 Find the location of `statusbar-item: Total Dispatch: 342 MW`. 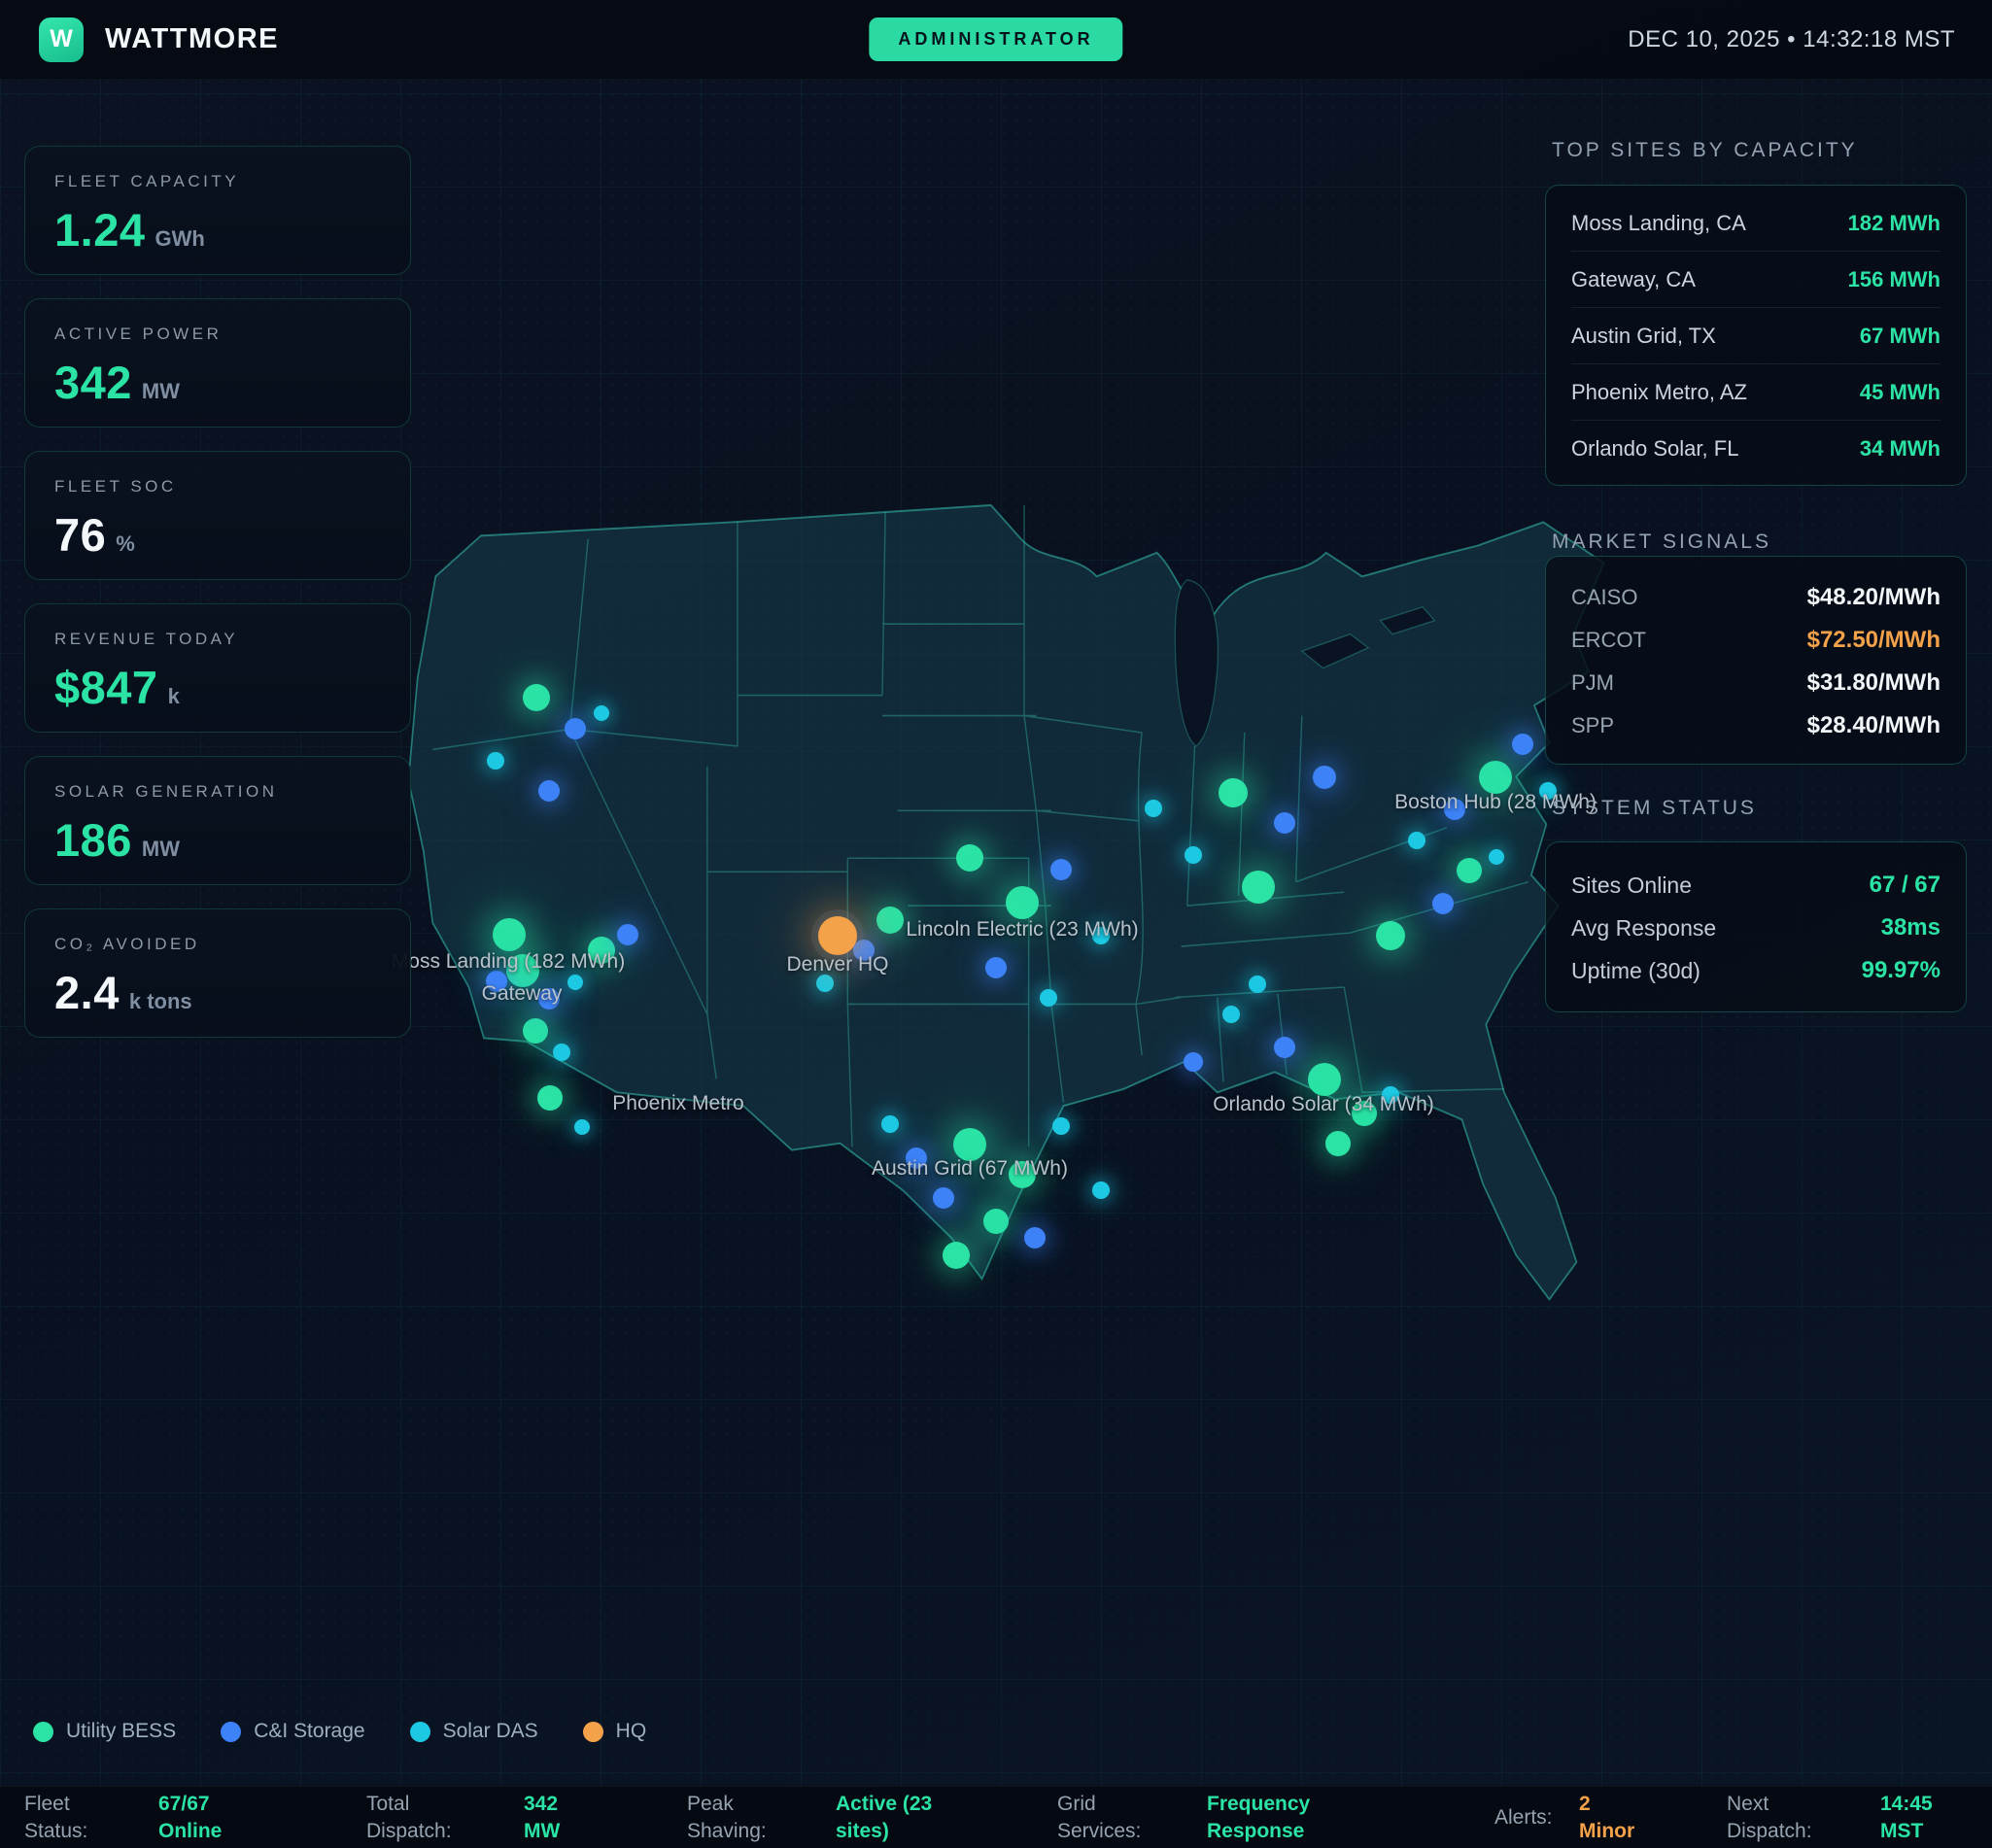

statusbar-item: Total Dispatch: 342 MW is located at coordinates (463, 1817).